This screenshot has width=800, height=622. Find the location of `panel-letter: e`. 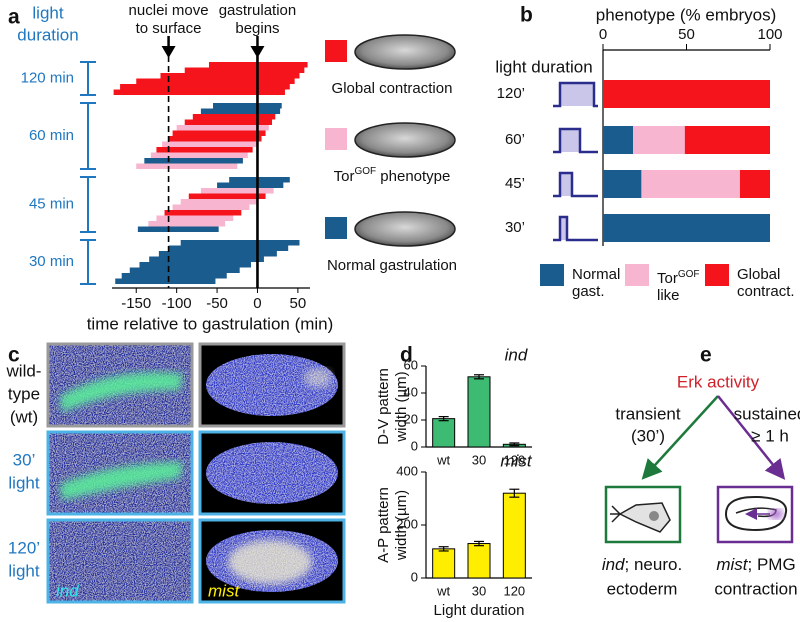

panel-letter: e is located at coordinates (706, 355).